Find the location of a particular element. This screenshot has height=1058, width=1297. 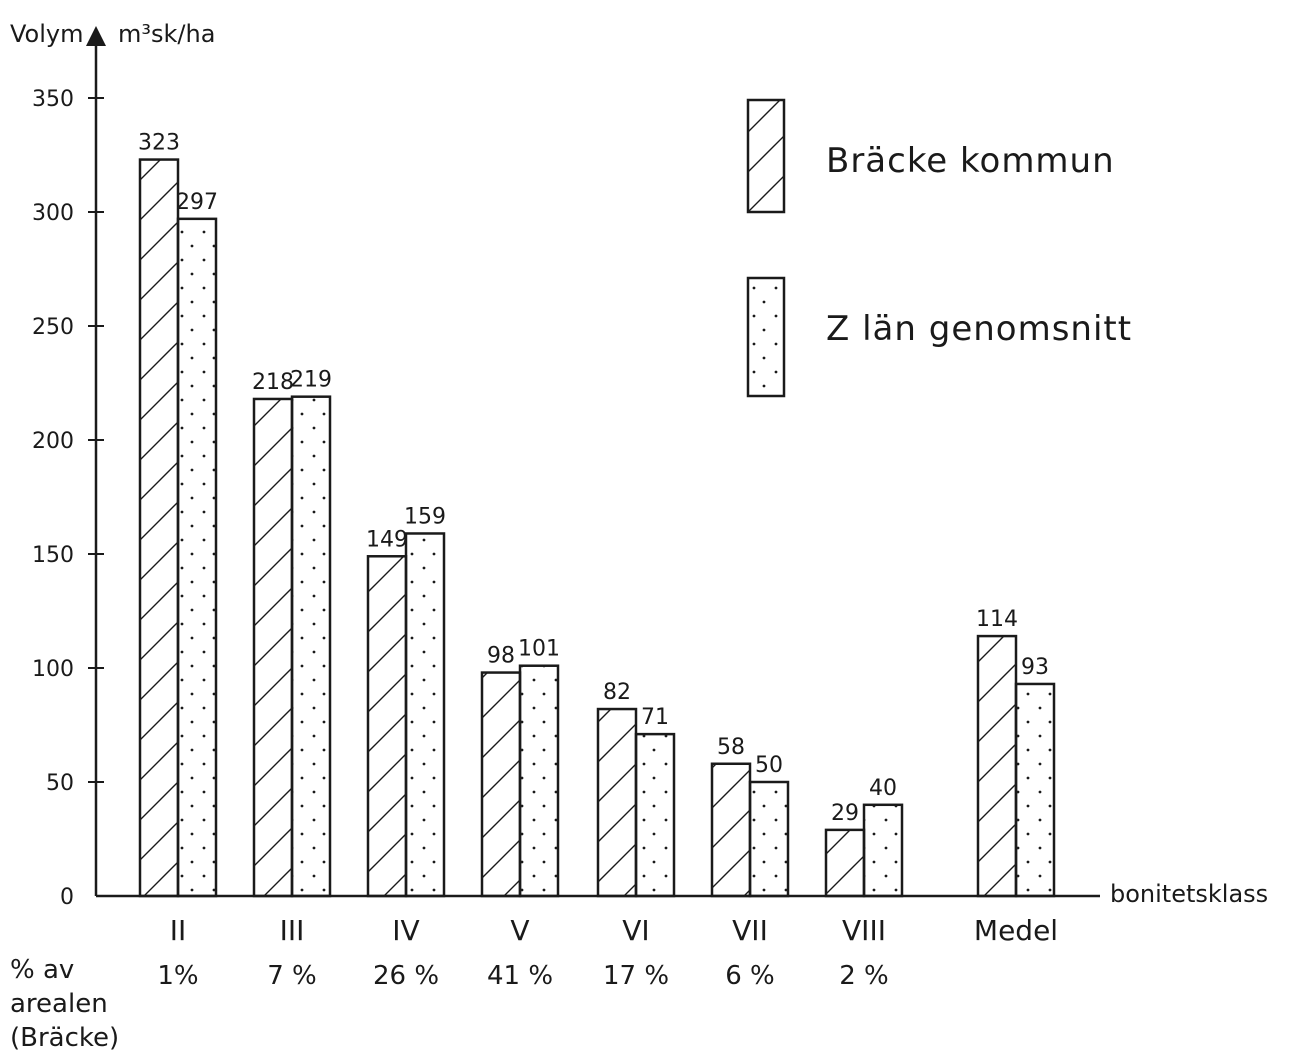

x-category-label: II is located at coordinates (178, 930).